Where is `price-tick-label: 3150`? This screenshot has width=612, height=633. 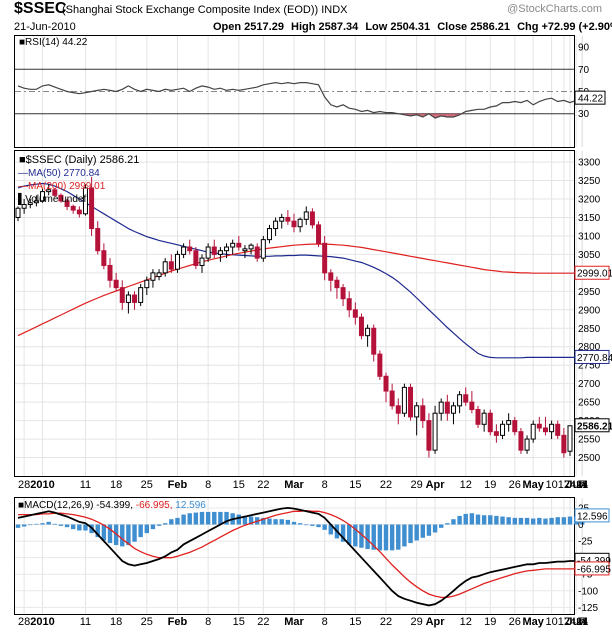
price-tick-label: 3150 is located at coordinates (589, 218).